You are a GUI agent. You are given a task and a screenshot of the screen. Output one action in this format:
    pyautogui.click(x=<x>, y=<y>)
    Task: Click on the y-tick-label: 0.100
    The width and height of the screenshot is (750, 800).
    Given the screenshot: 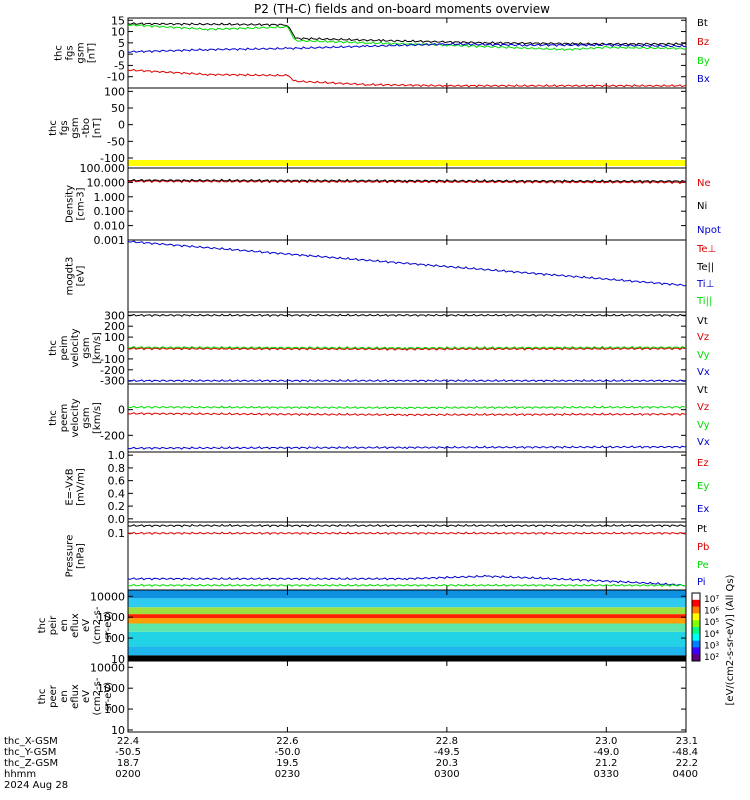 What is the action you would take?
    pyautogui.click(x=110, y=211)
    